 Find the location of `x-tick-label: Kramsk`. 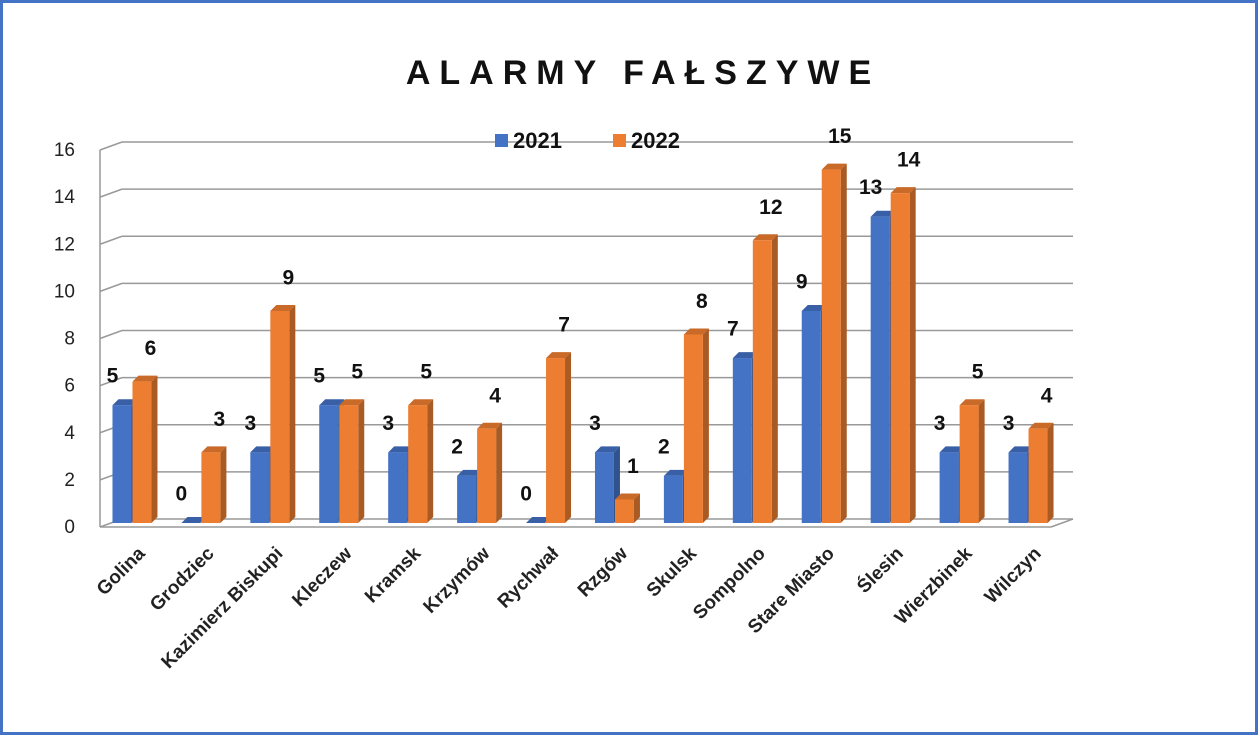

x-tick-label: Kramsk is located at coordinates (393, 575).